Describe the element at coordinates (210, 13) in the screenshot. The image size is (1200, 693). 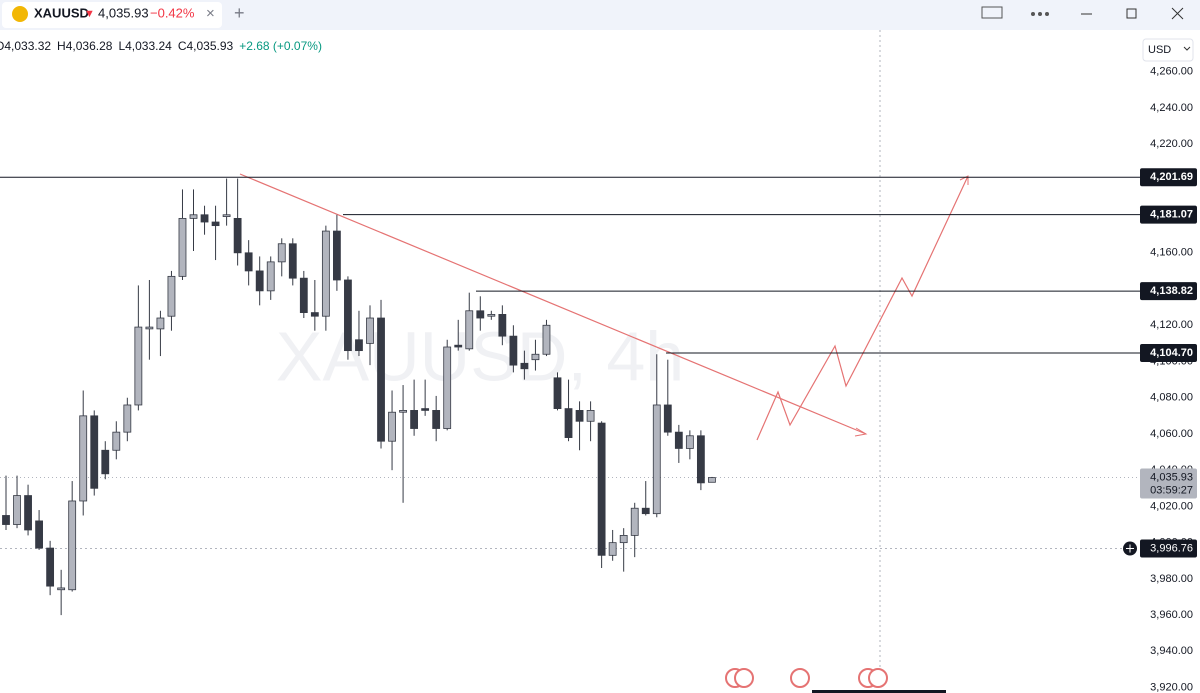
I see `close-tab: ×` at that location.